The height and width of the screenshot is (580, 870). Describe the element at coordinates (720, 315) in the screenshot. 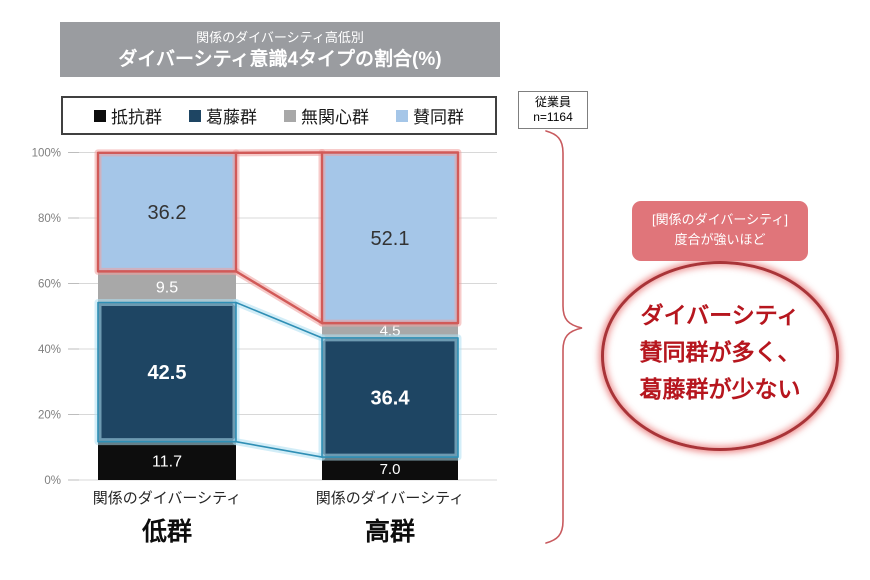

I see `annotation-circle-line1: ダイバーシティ` at that location.